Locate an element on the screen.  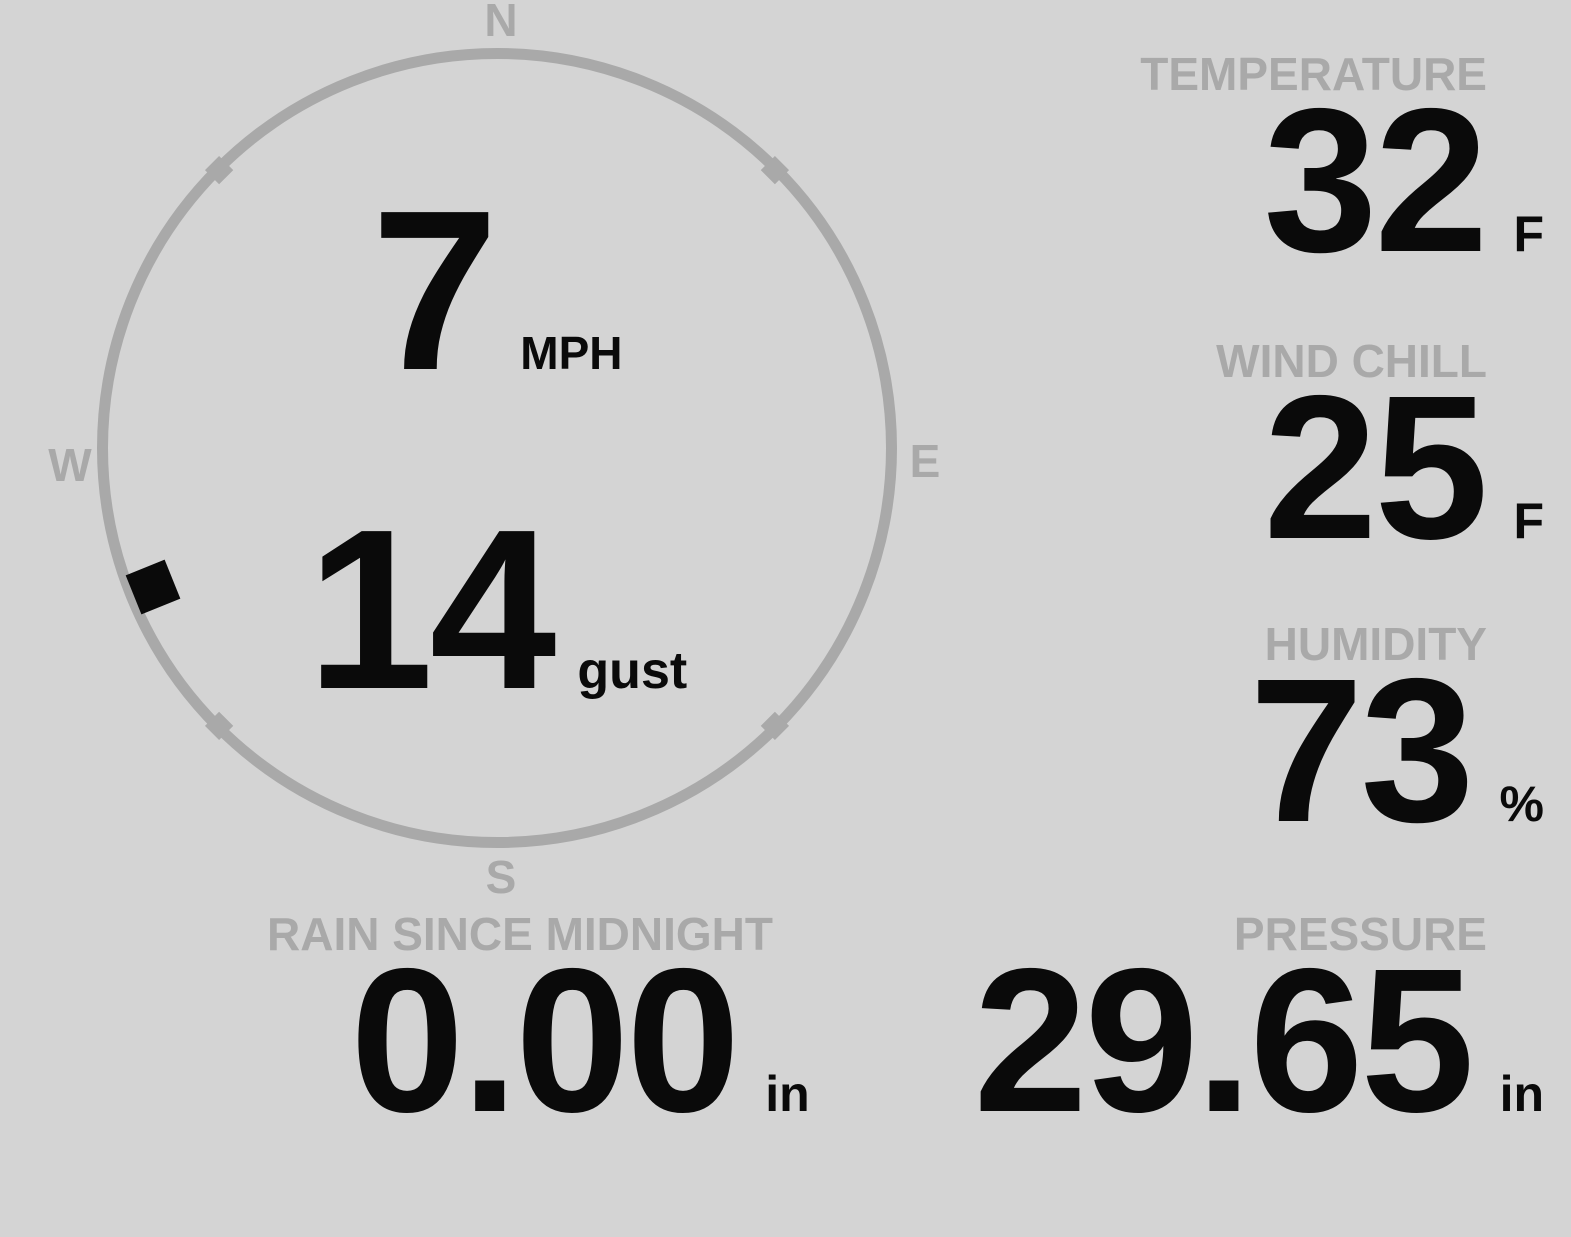
compass-label-north: N is located at coordinates (501, 23).